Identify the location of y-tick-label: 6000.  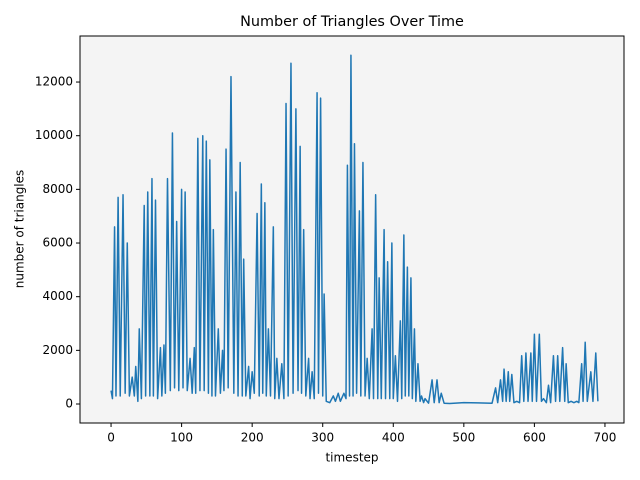
(57, 243).